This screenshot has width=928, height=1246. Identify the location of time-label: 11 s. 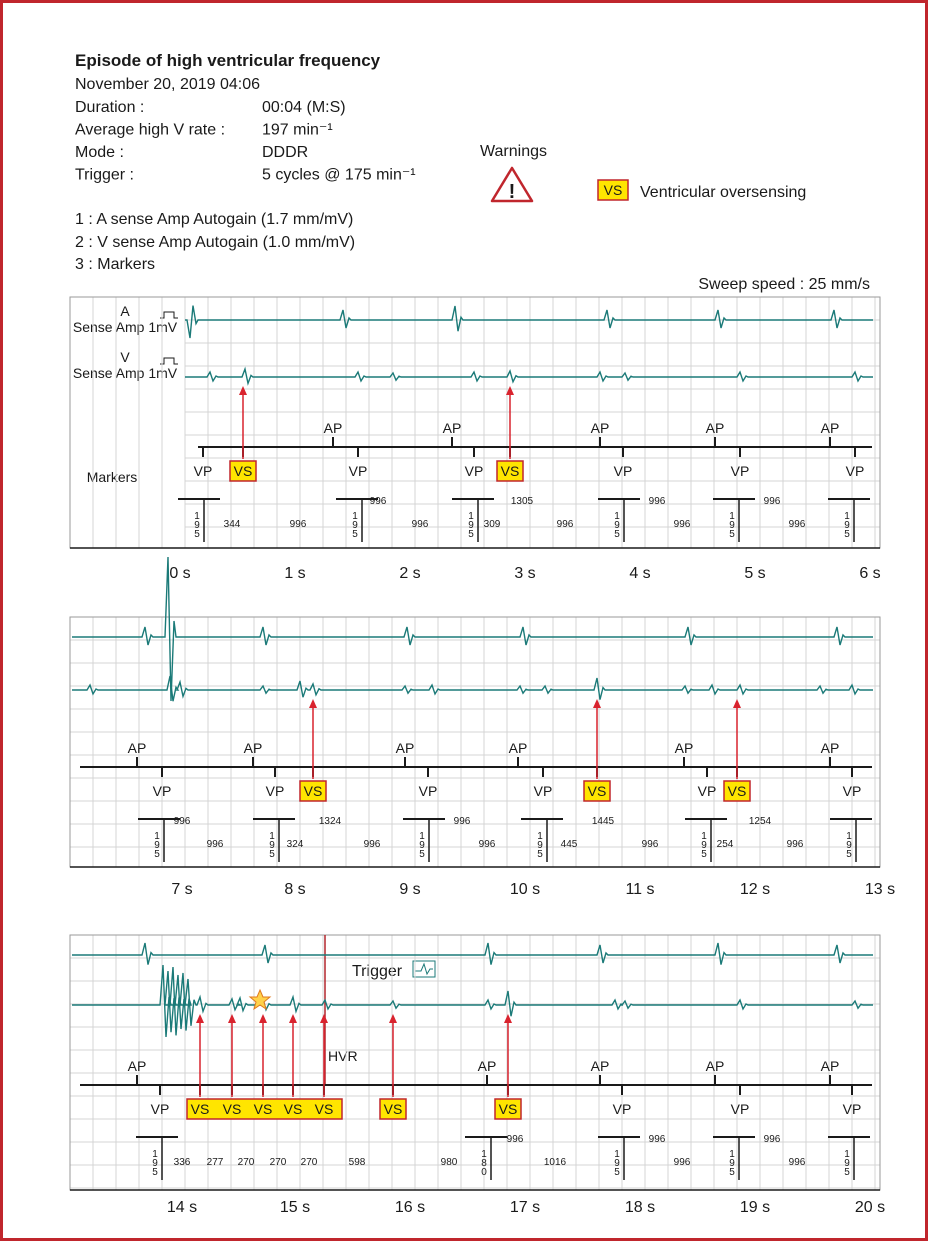
(639, 889).